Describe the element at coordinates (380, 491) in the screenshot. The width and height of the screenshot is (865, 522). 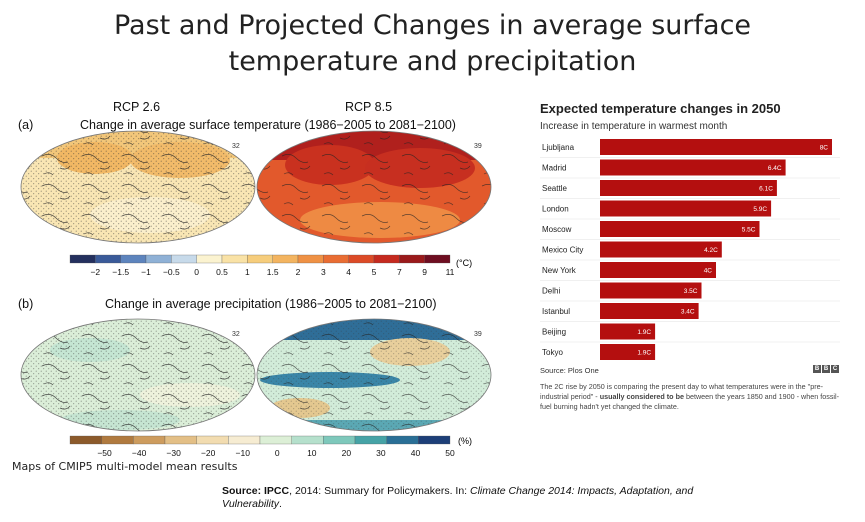
I see `source-text: , 2014: Summary for Policymakers. In:` at that location.